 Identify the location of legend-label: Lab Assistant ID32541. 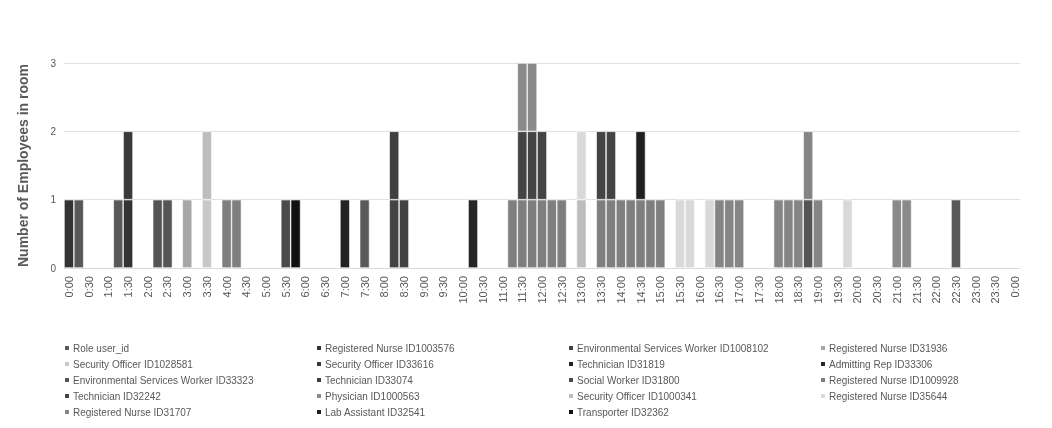
(375, 412).